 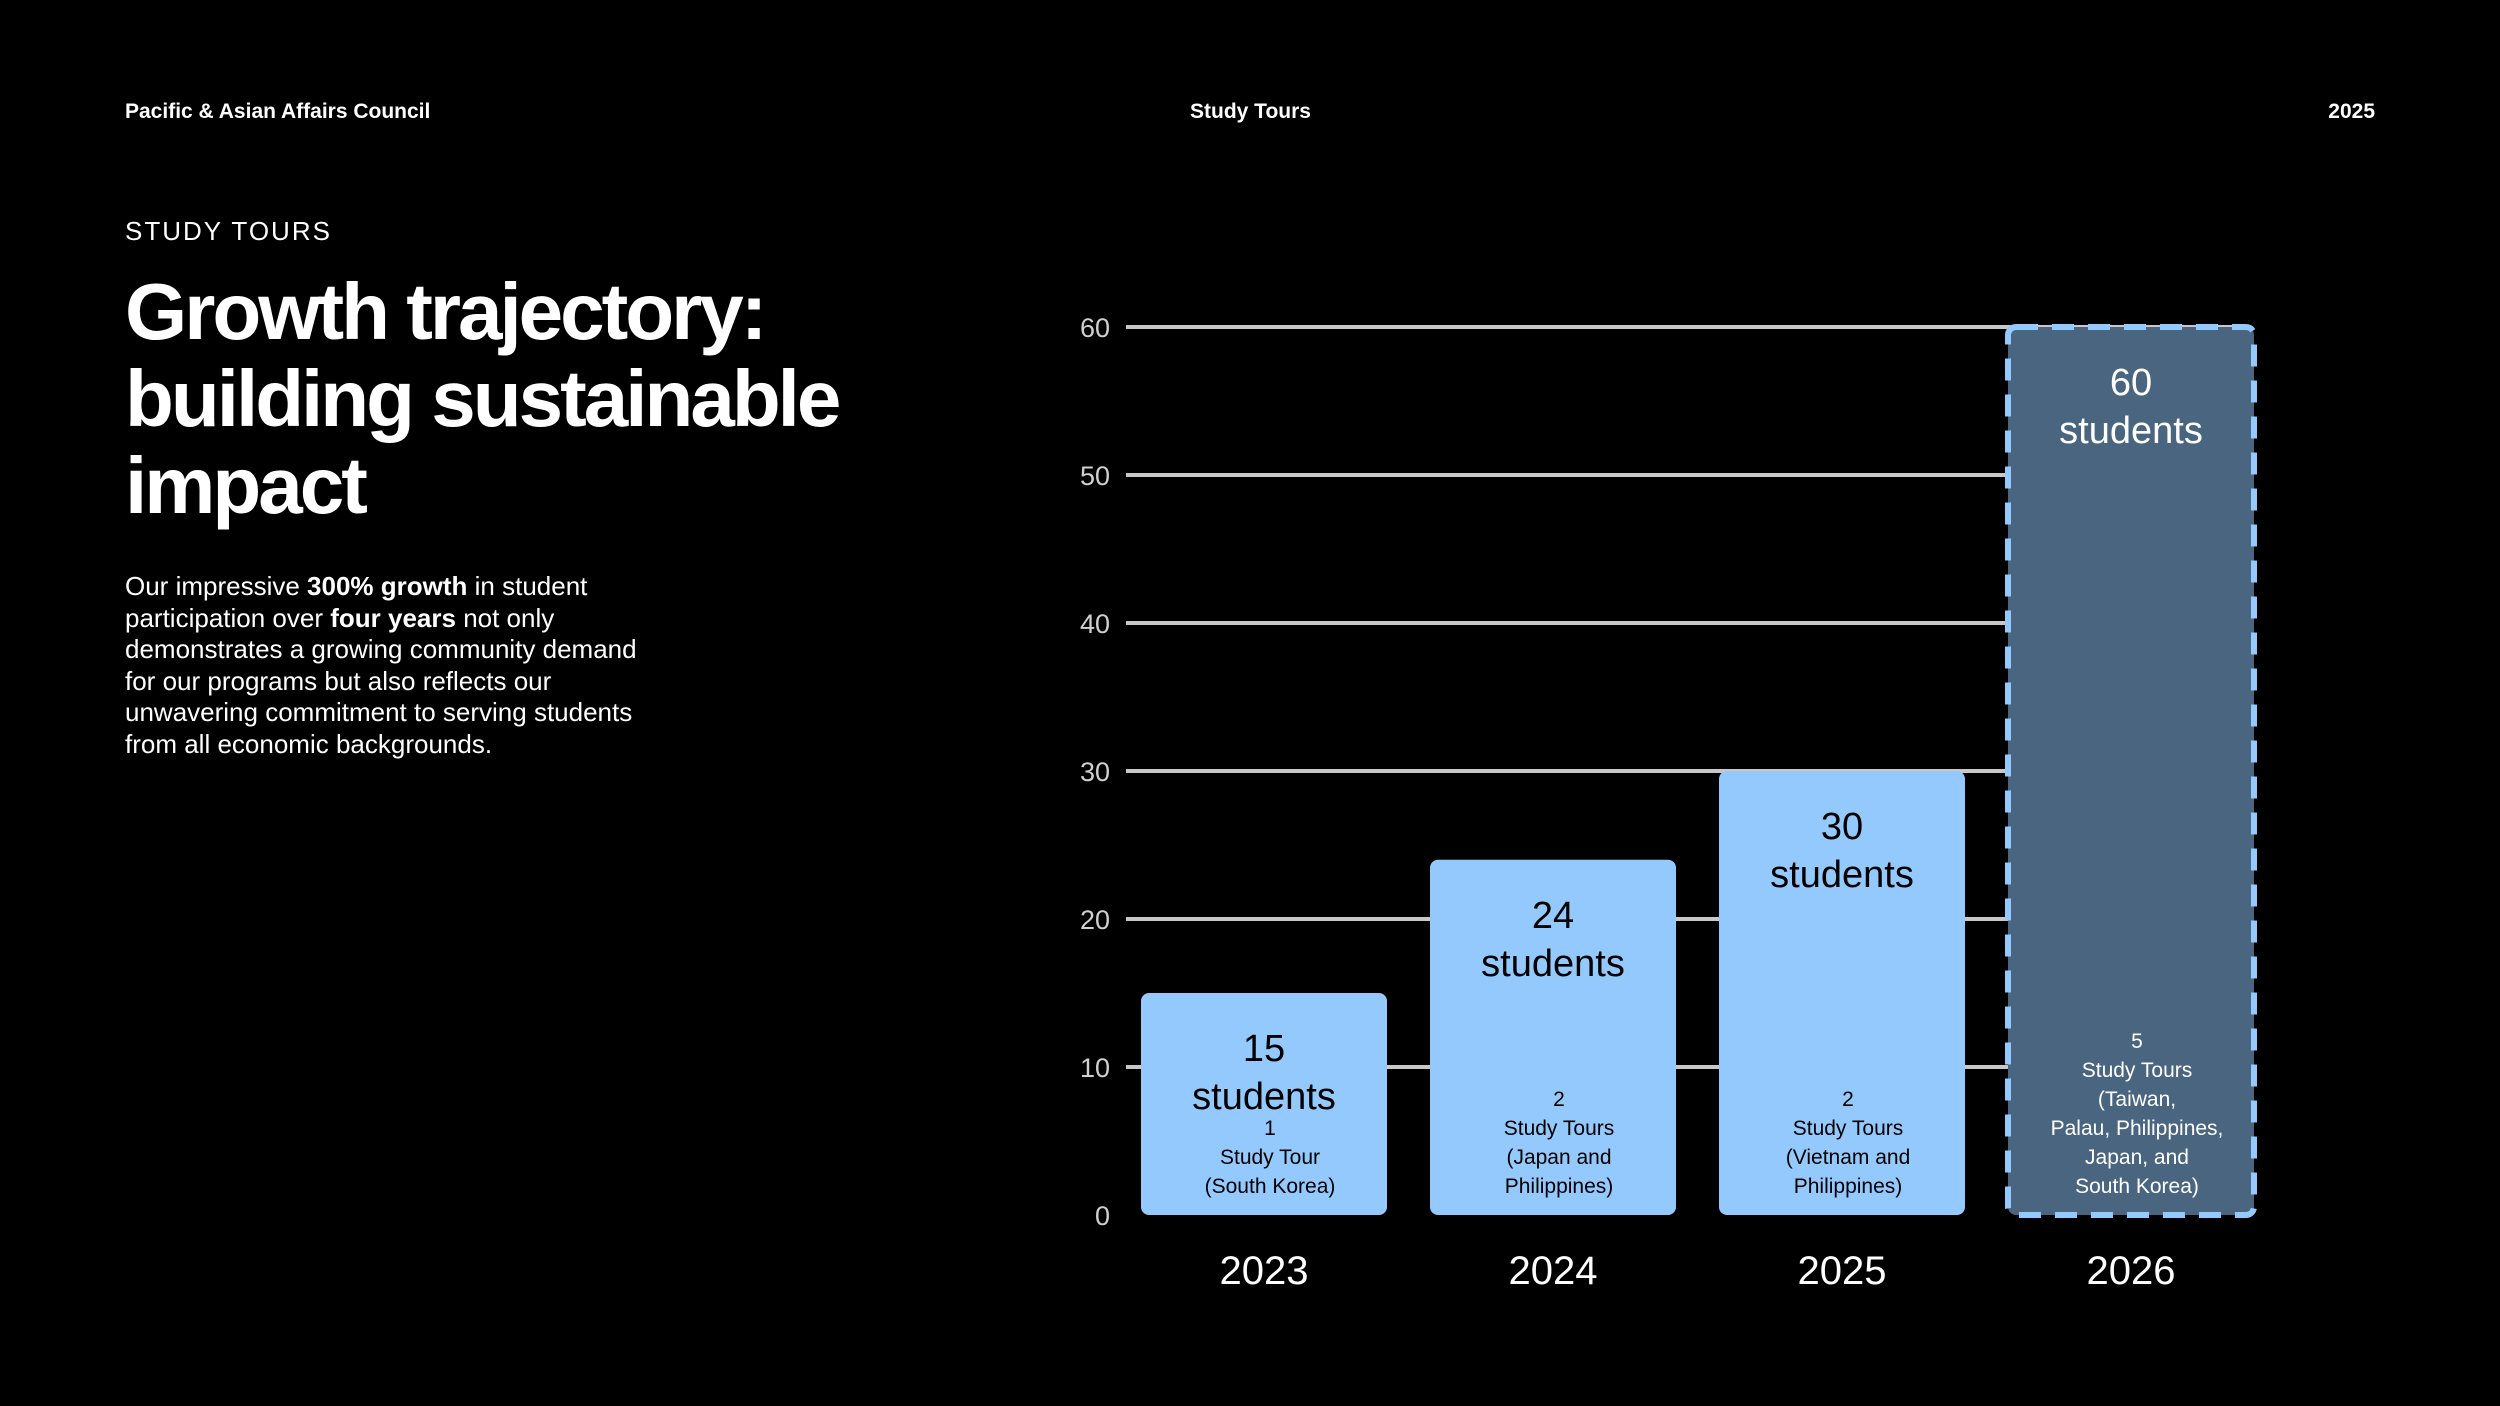 I want to click on y-tick-label-0: 0, so click(x=1102, y=1216).